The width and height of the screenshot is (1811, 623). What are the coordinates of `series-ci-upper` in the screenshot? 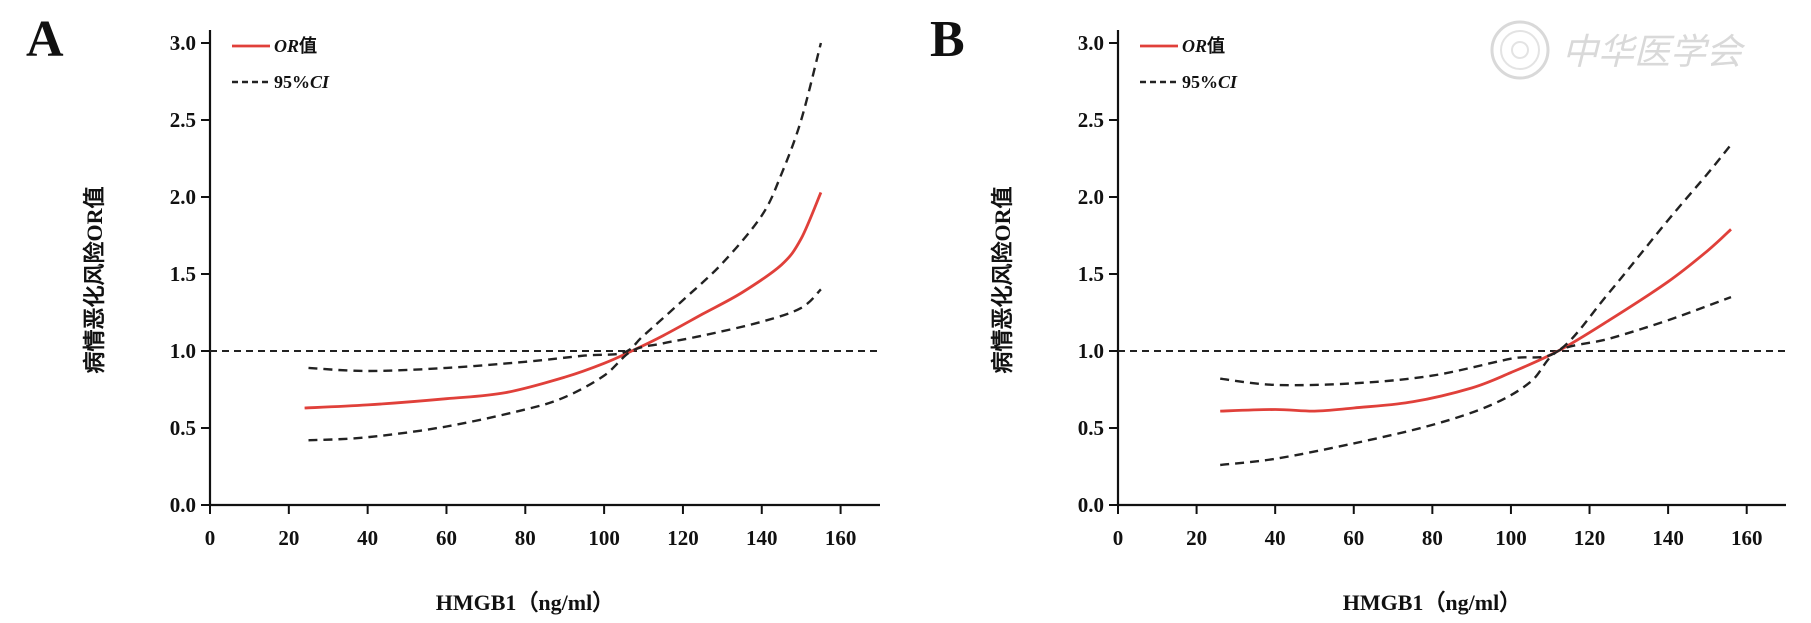 It's located at (1476, 265).